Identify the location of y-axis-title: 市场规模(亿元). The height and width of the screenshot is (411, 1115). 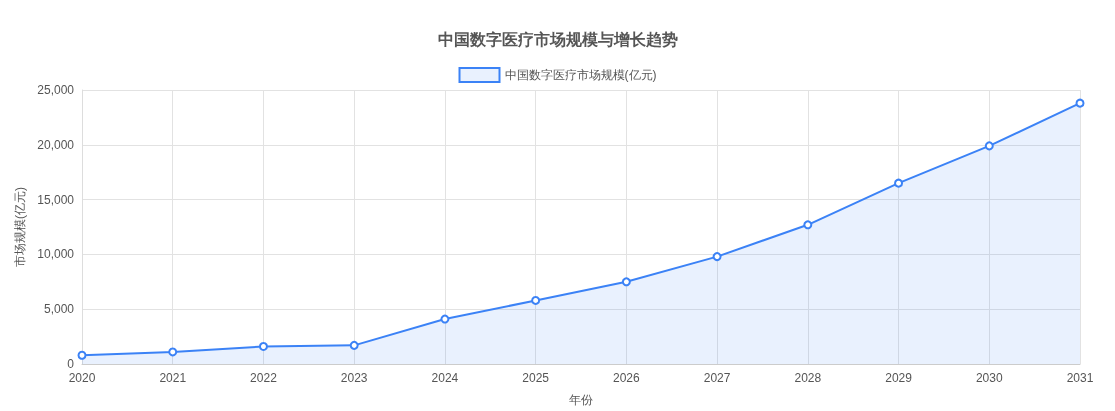
(20, 227).